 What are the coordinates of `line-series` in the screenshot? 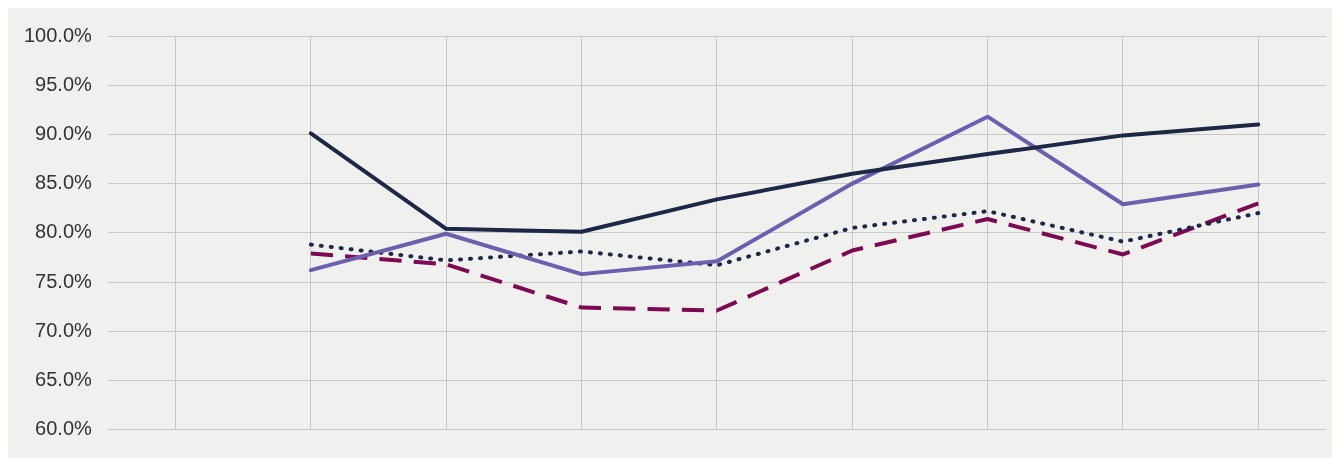 It's located at (784, 238).